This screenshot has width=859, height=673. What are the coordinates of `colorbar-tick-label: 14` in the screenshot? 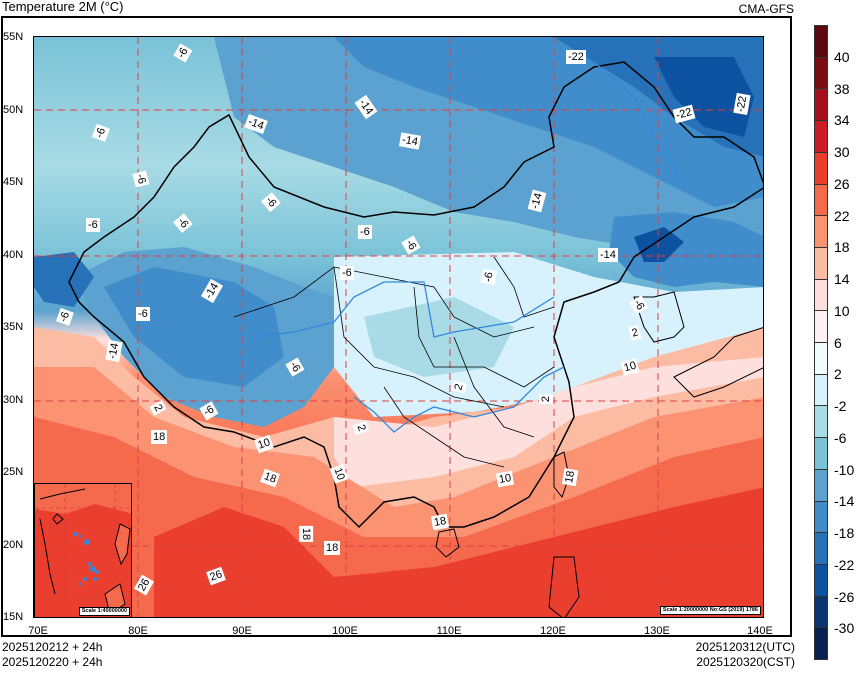 It's located at (842, 279).